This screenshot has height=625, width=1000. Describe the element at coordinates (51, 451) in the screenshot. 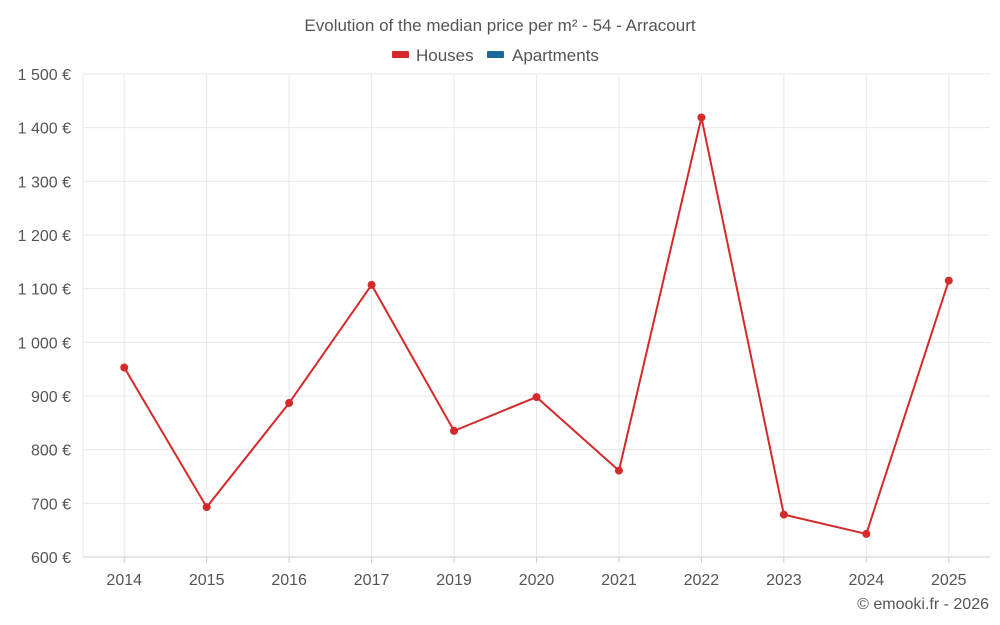

I see `y-tick-label: 800 €` at that location.